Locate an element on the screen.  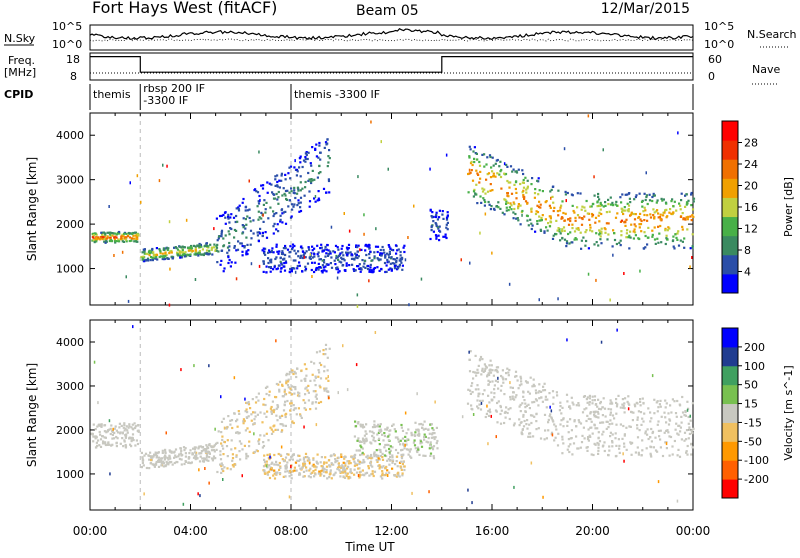
colorbar-segment is located at coordinates (730, 131).